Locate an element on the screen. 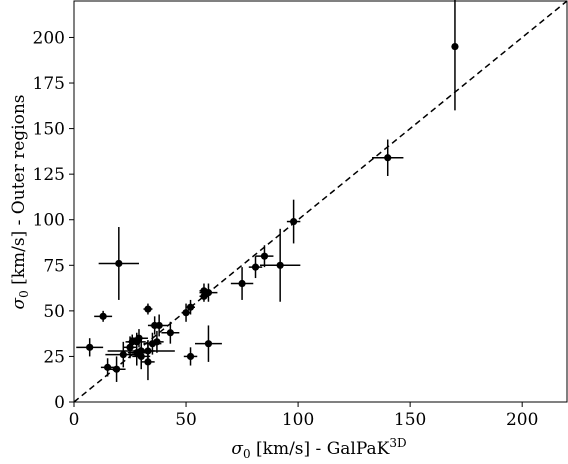 The image size is (568, 464). x-axis-label-sup: 3D is located at coordinates (397, 443).